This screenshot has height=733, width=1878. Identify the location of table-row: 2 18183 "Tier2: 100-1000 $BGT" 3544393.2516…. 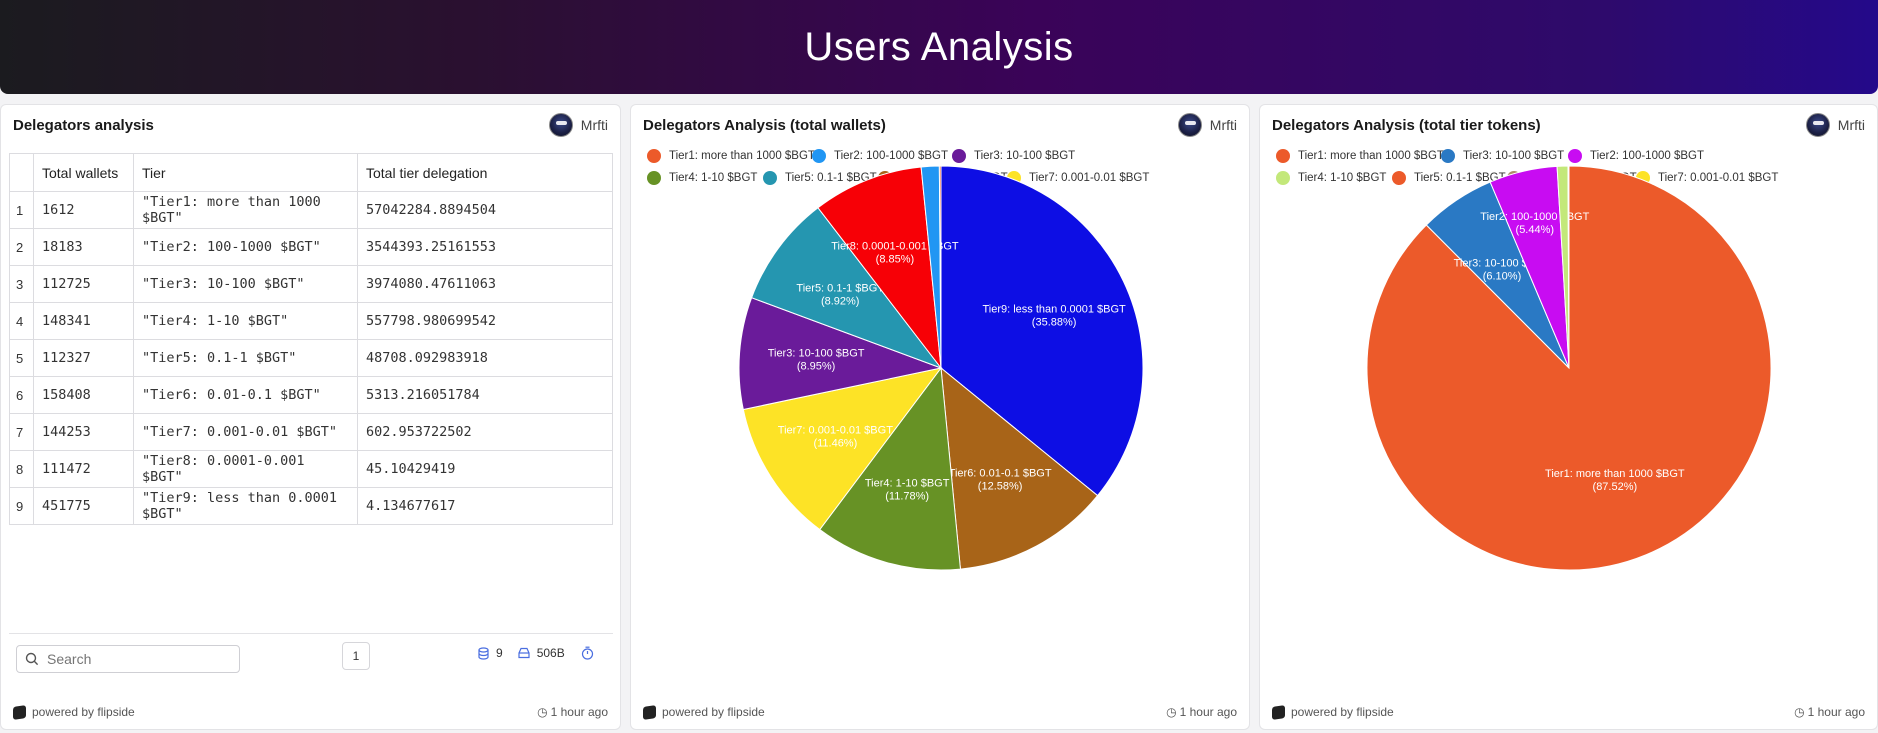
(311, 247).